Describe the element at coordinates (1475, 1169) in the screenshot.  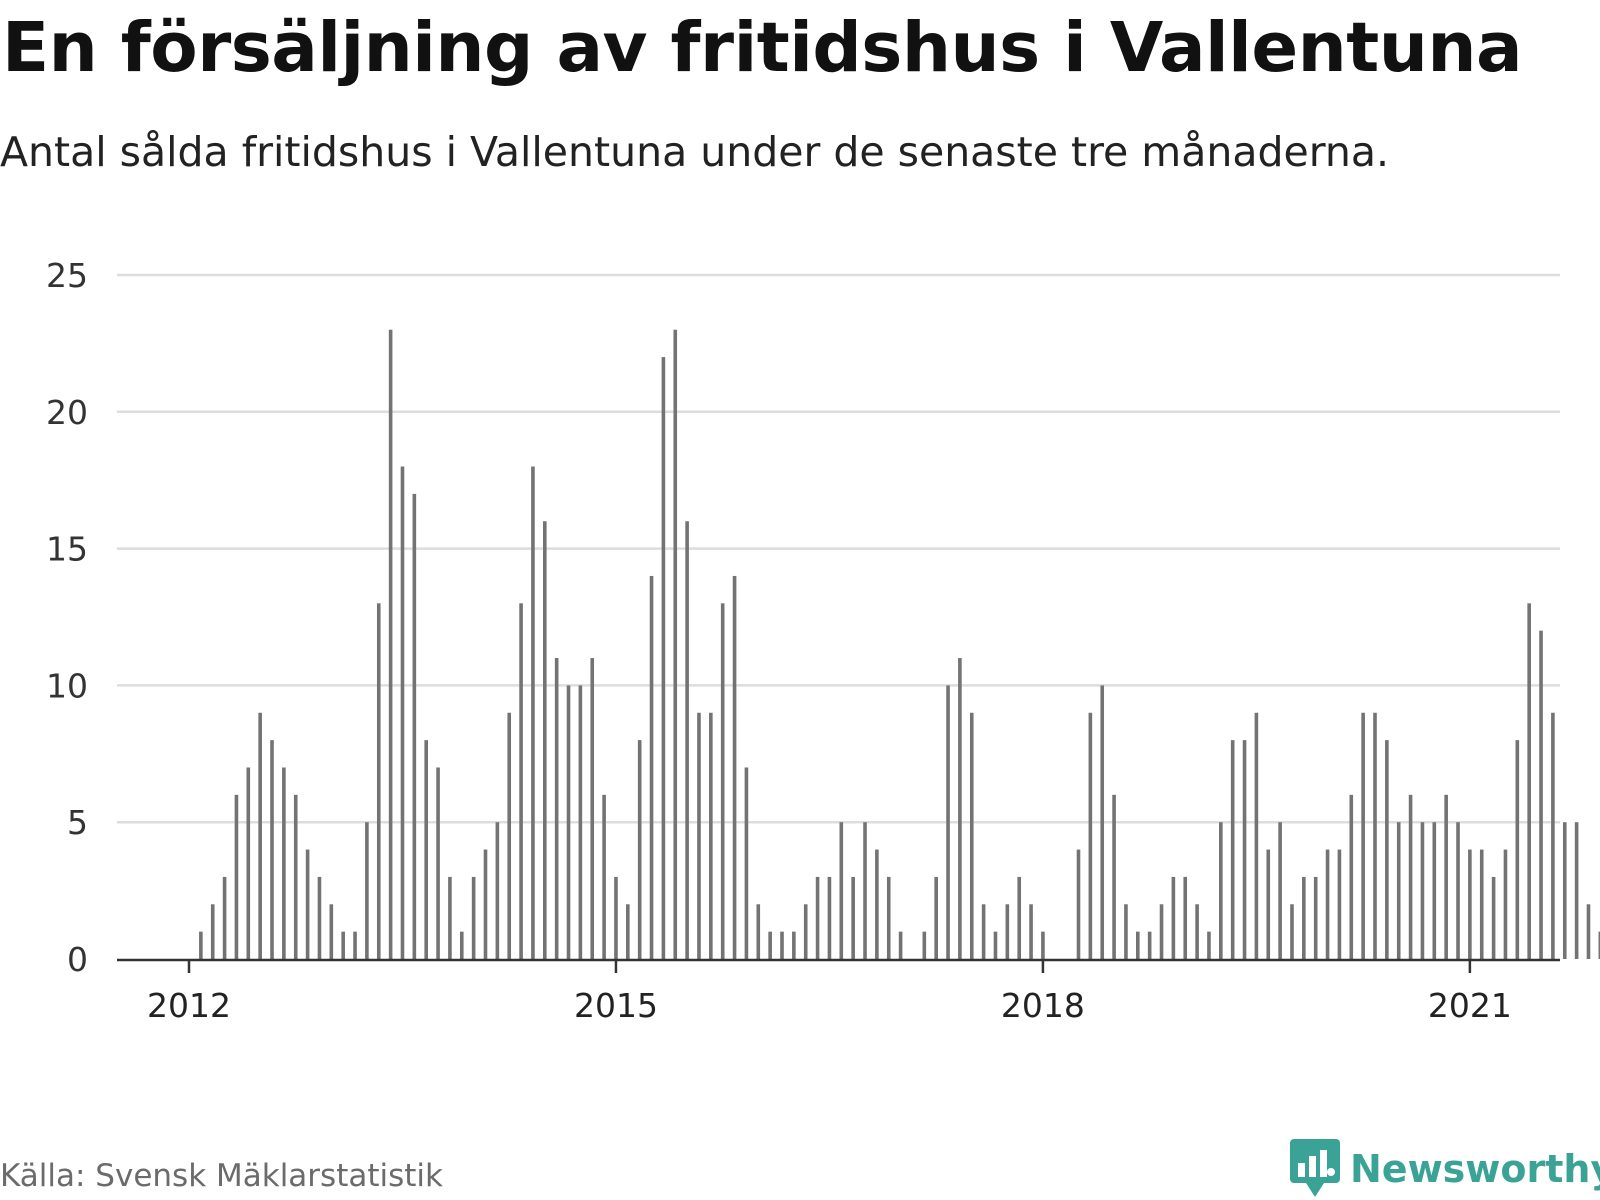
I see `brand-name: Newsworthy` at that location.